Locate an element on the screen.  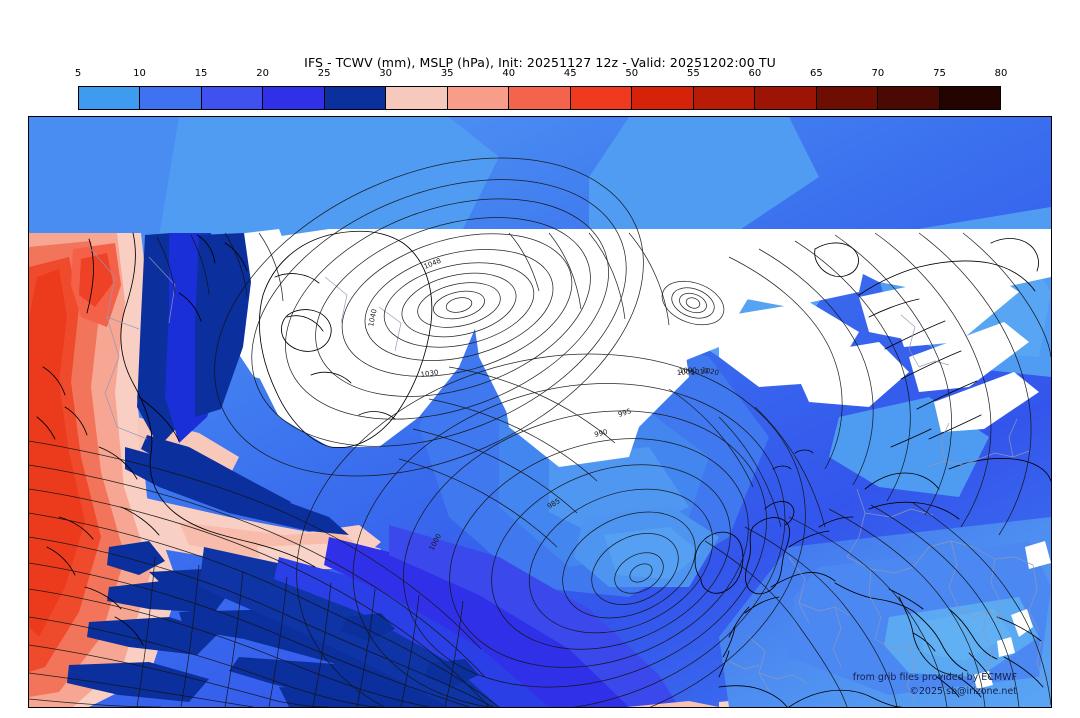
isobar-label-1020: 1020 is located at coordinates (710, 371).